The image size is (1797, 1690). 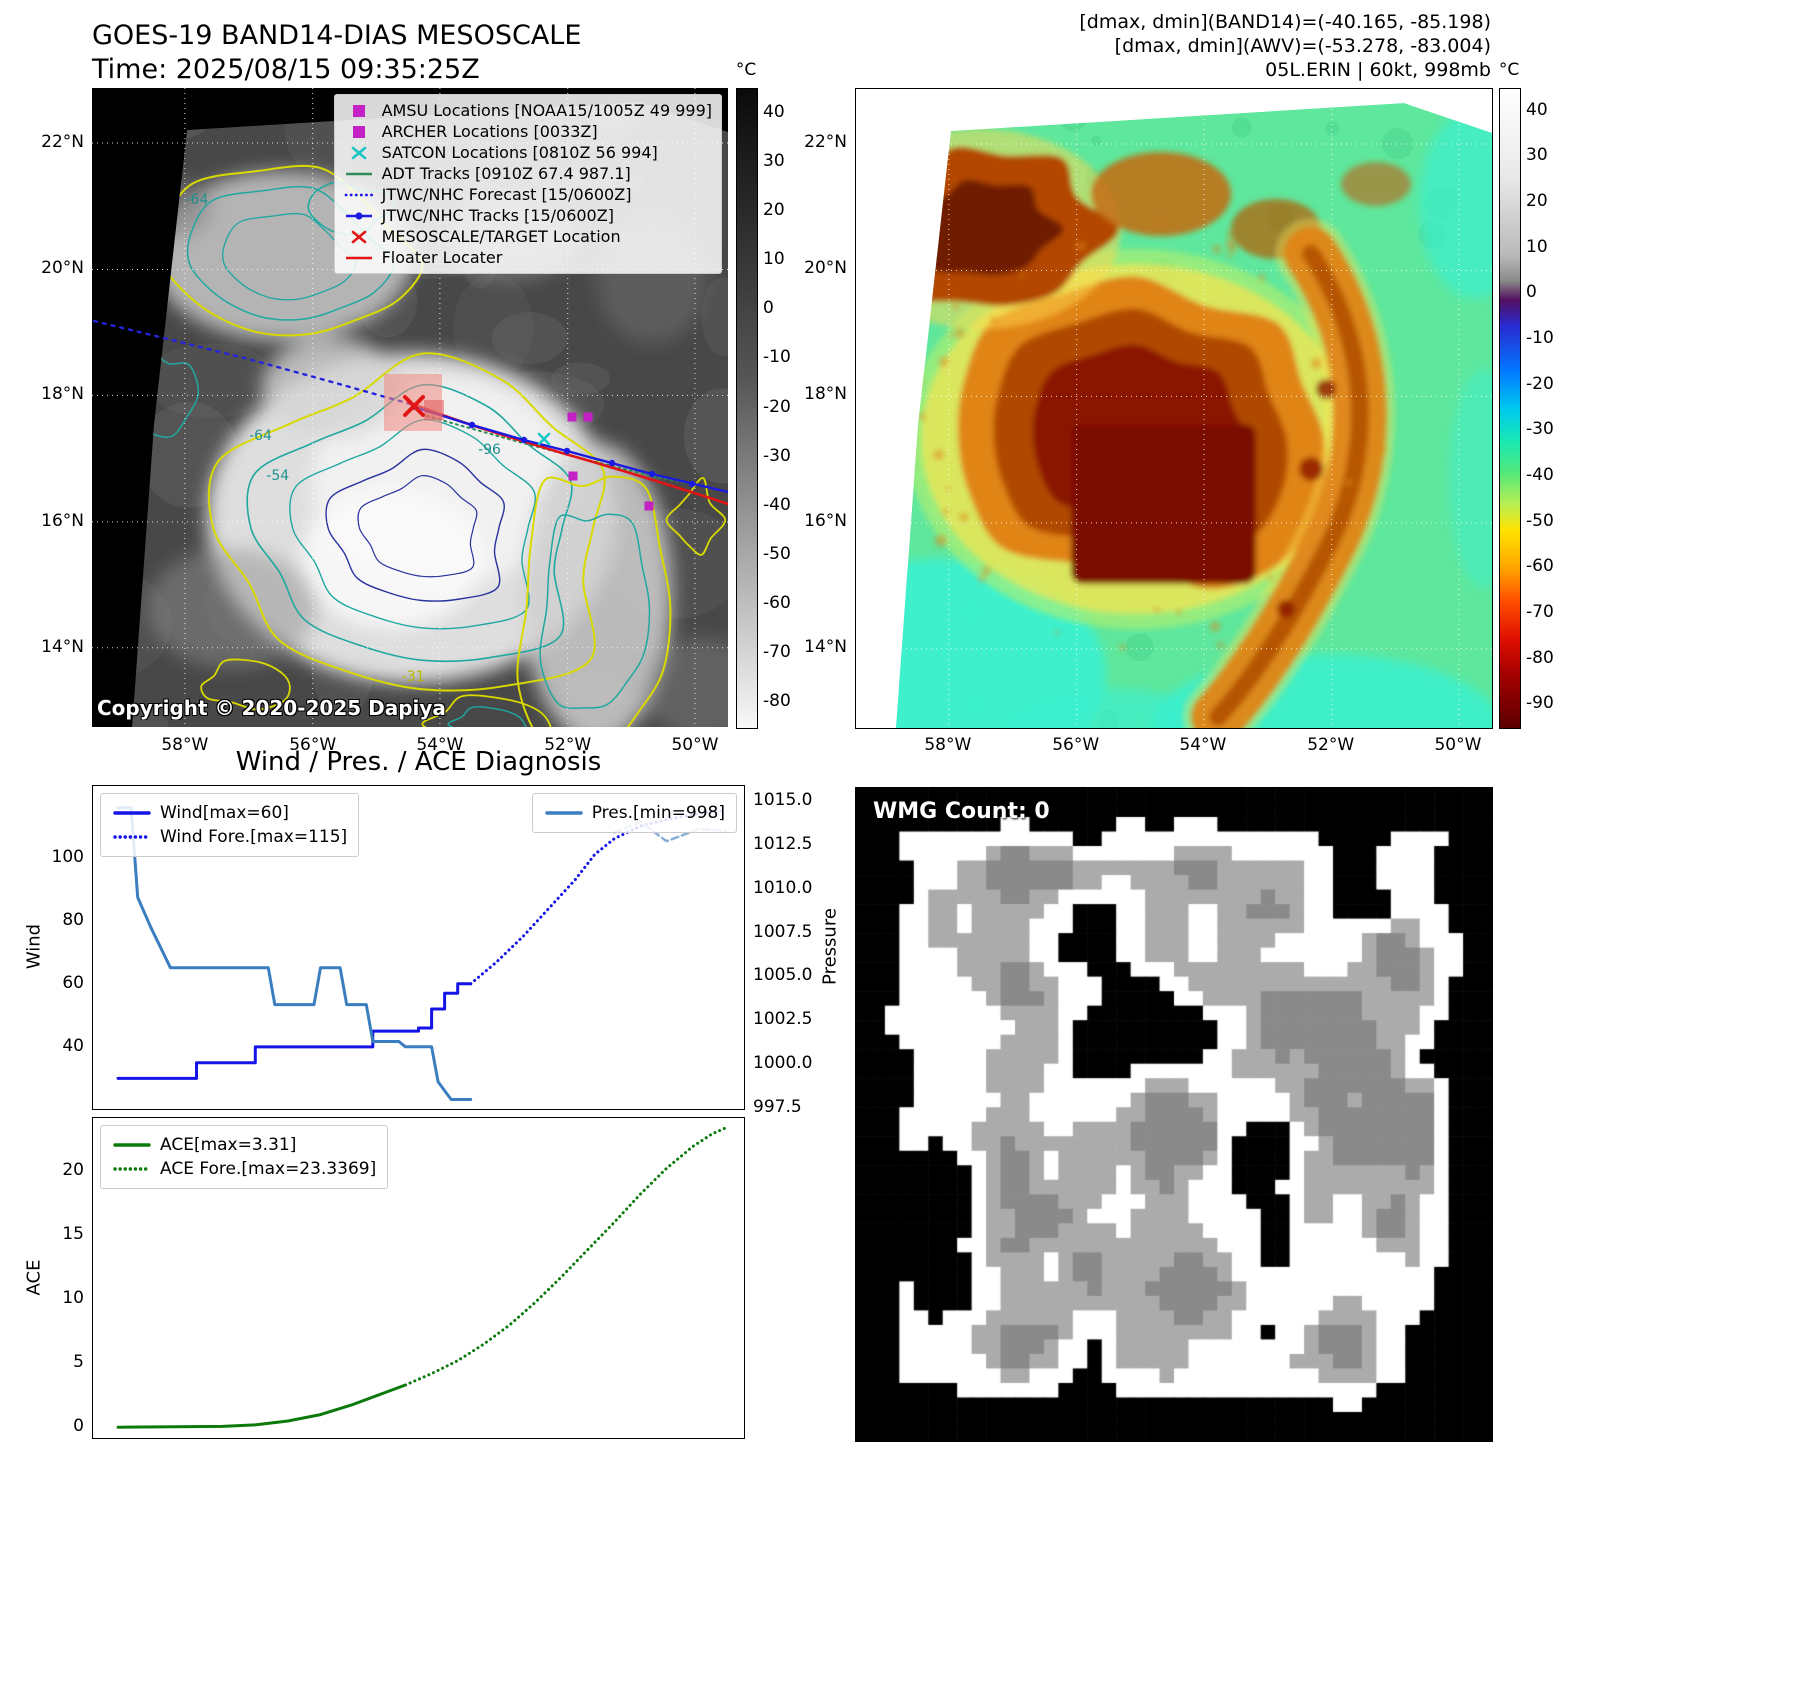 What do you see at coordinates (777, 1107) in the screenshot?
I see `tick-y2: 997.5` at bounding box center [777, 1107].